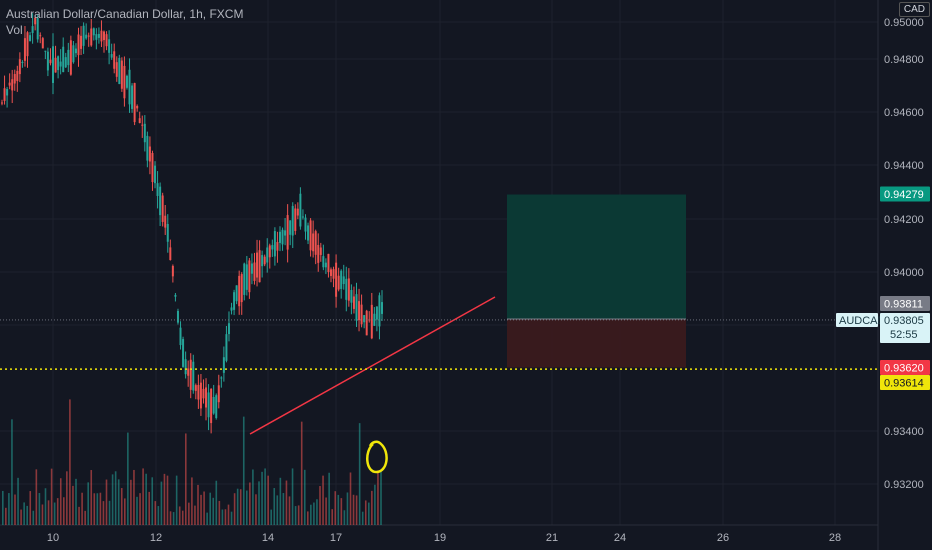  Describe the element at coordinates (904, 273) in the screenshot. I see `y-tick-label: 0.94000` at that location.